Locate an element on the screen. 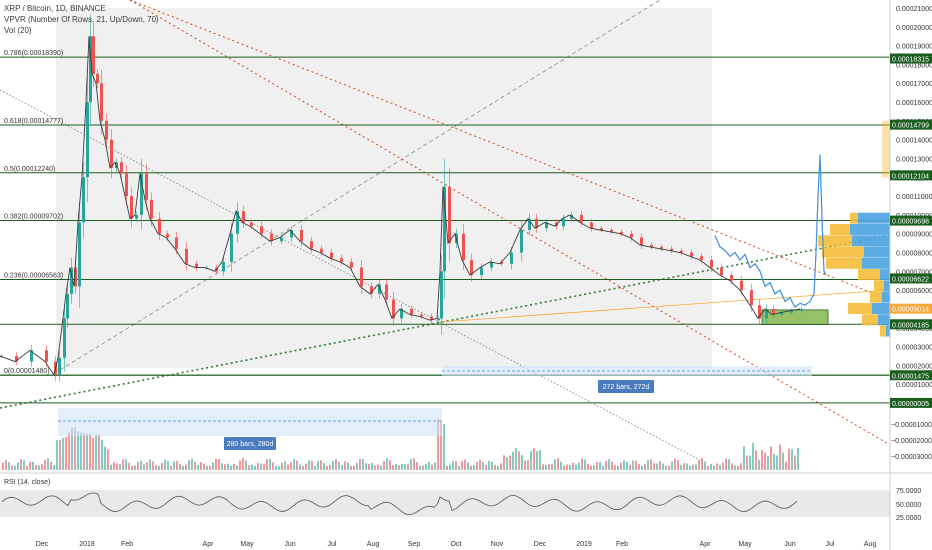 This screenshot has width=932, height=550. time-tick-label: Dec is located at coordinates (540, 544).